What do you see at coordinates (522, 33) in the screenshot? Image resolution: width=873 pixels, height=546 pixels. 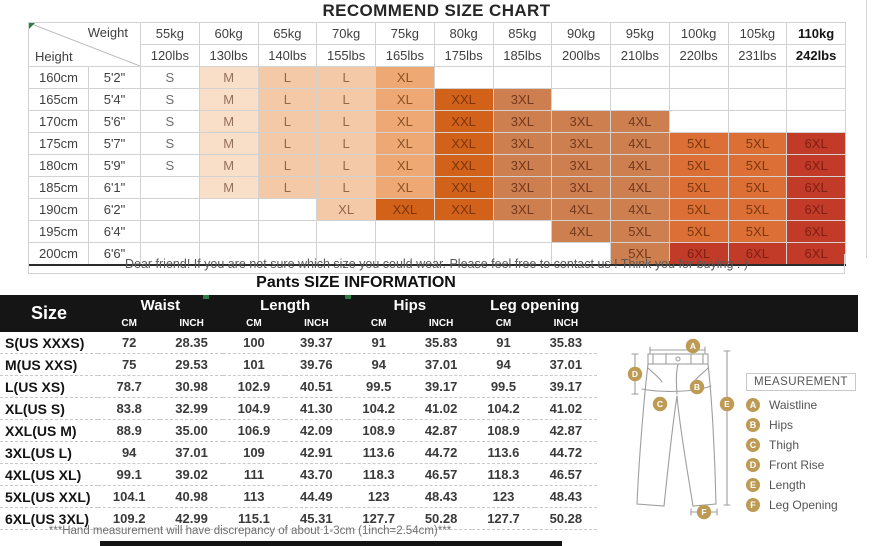 I see `weight-header-kg: 85kg` at bounding box center [522, 33].